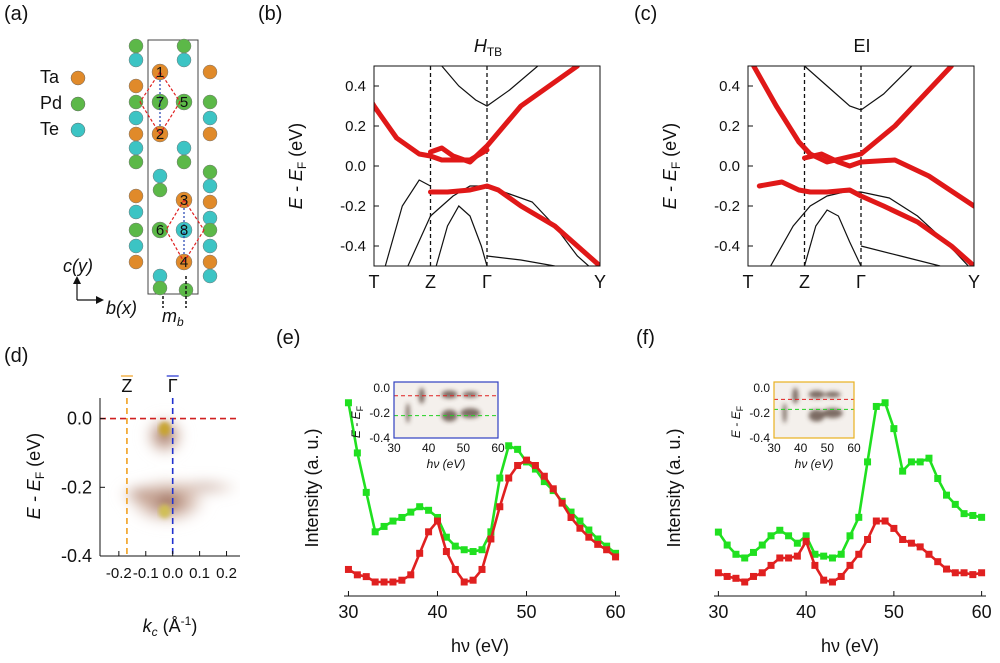  I want to click on xtick-label-d-2: 0.0, so click(172, 573).